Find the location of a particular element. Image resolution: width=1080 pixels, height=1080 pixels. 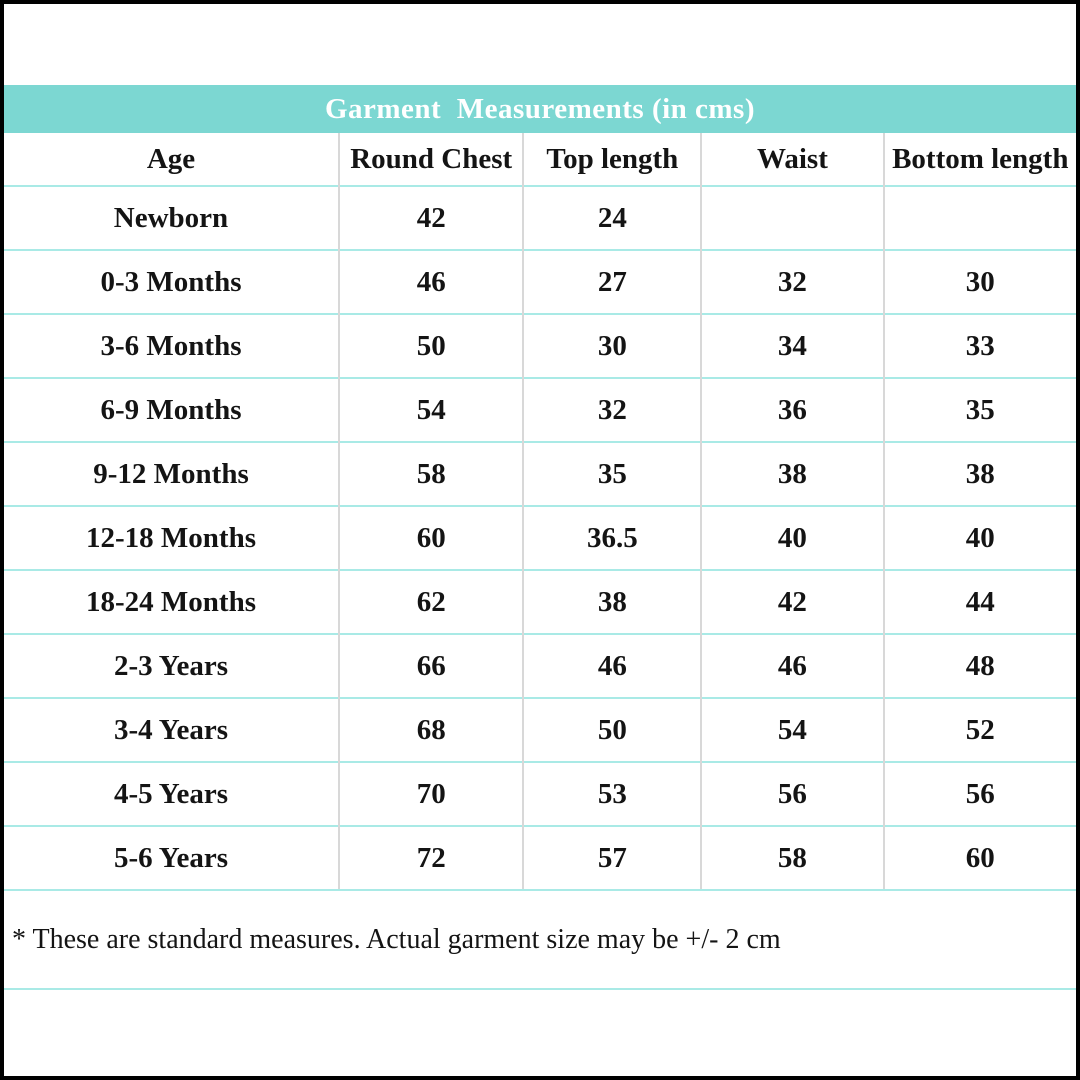

value-cell: 36.5 is located at coordinates (612, 537).